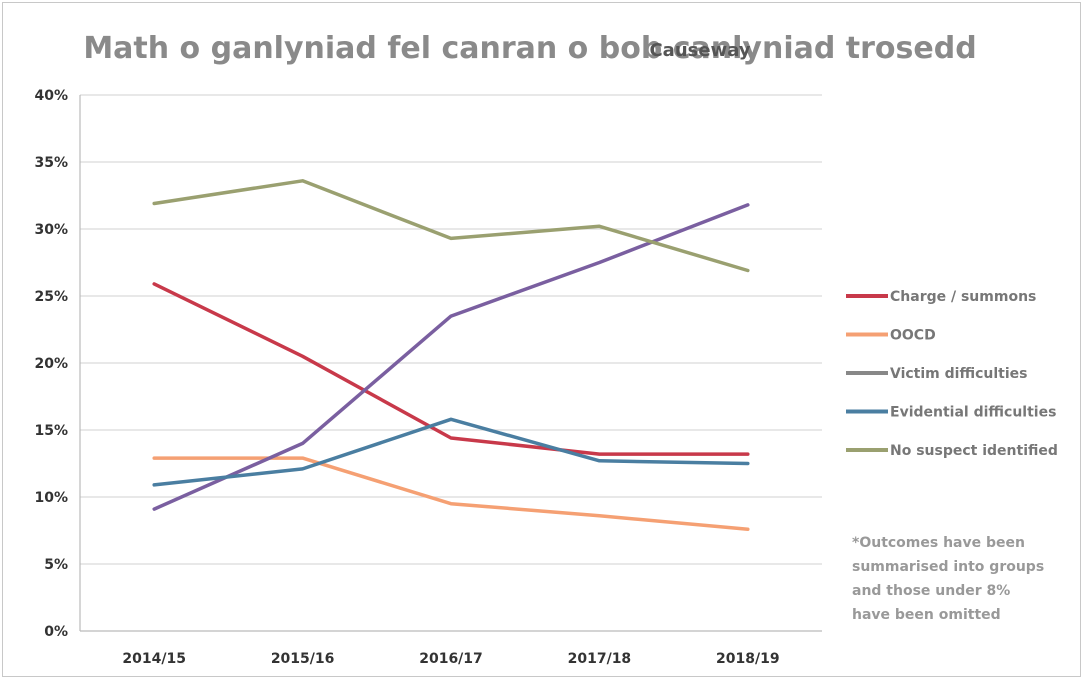 Image resolution: width=1085 pixels, height=681 pixels. Describe the element at coordinates (748, 659) in the screenshot. I see `x-tick-label: 2018/19` at that location.